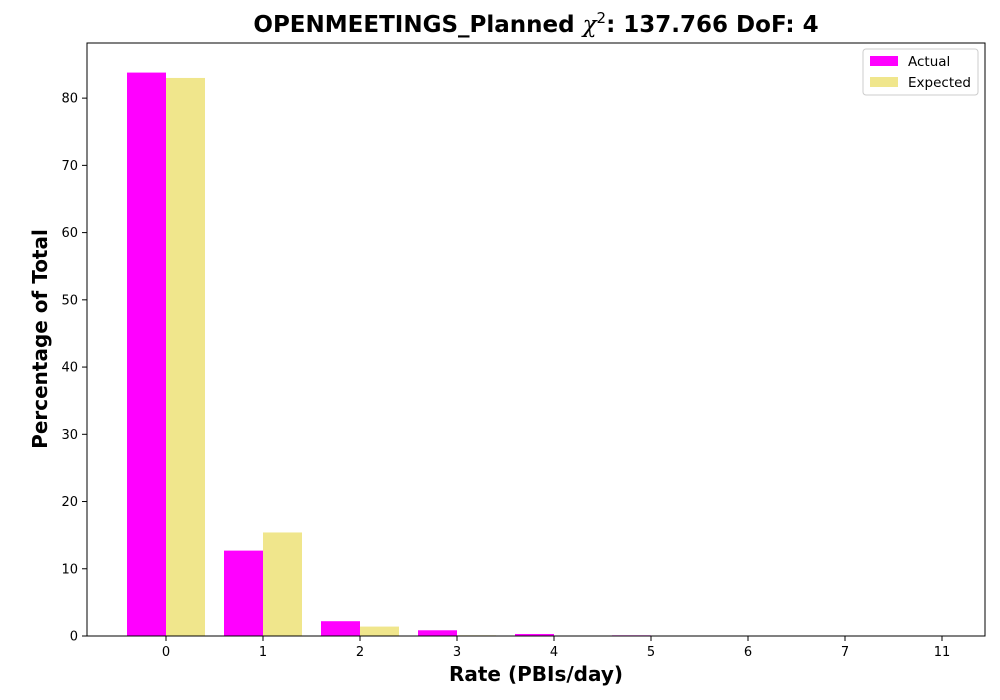 Image resolution: width=1000 pixels, height=700 pixels. I want to click on y-tick-label: 20, so click(69, 502).